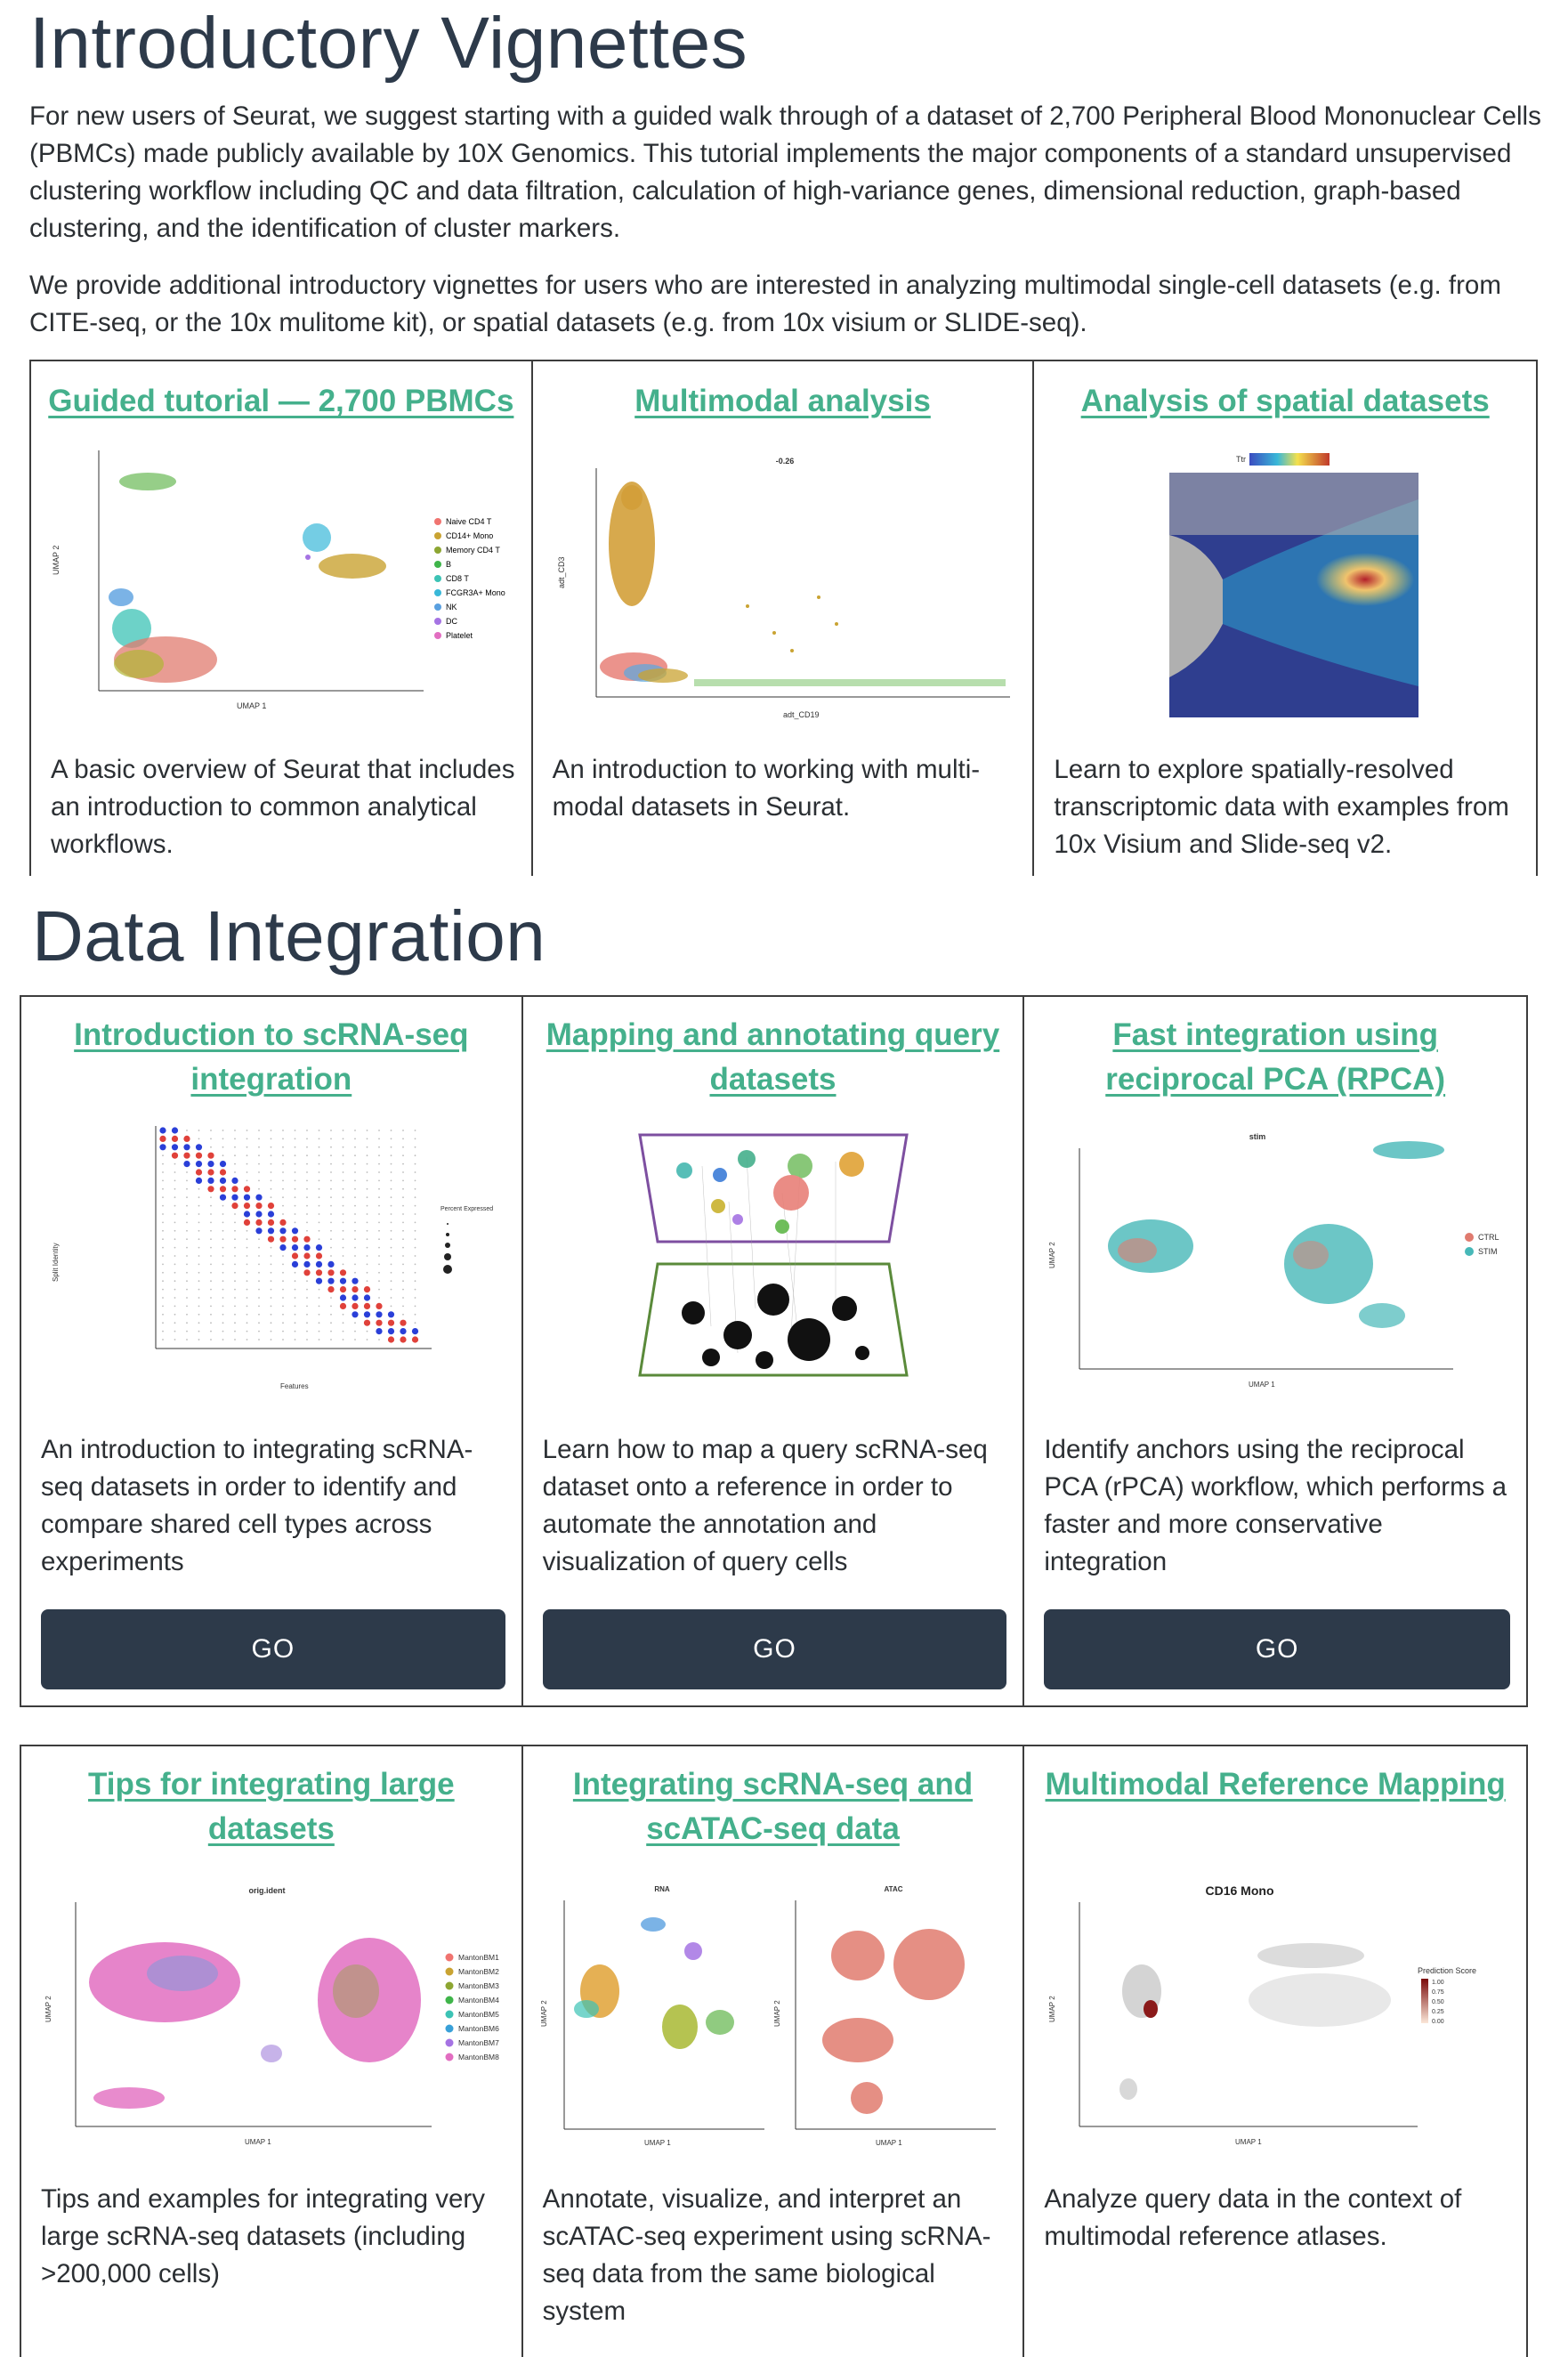 This screenshot has height=2357, width=1568. I want to click on card-title-link: Multimodal analysis, so click(782, 401).